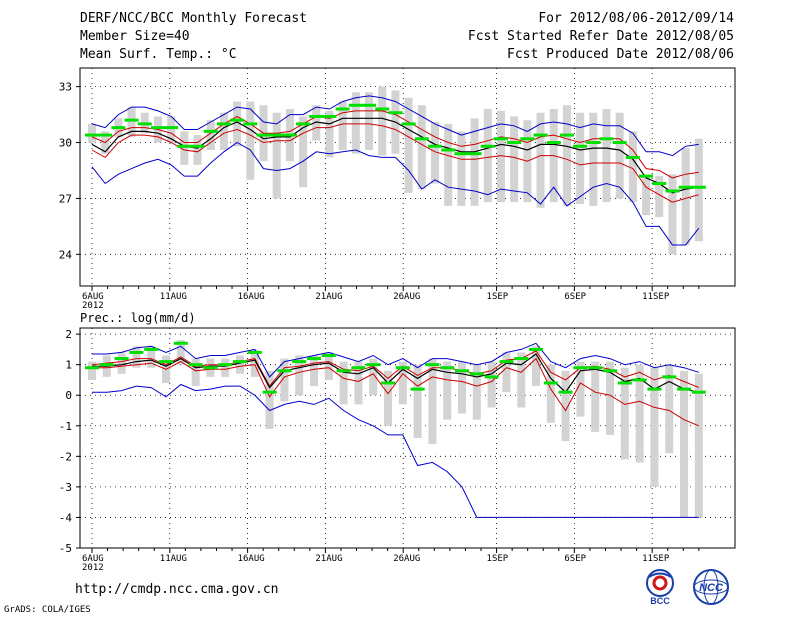 This screenshot has height=618, width=800. Describe the element at coordinates (711, 588) in the screenshot. I see `ncc-logo-text: NCC` at that location.